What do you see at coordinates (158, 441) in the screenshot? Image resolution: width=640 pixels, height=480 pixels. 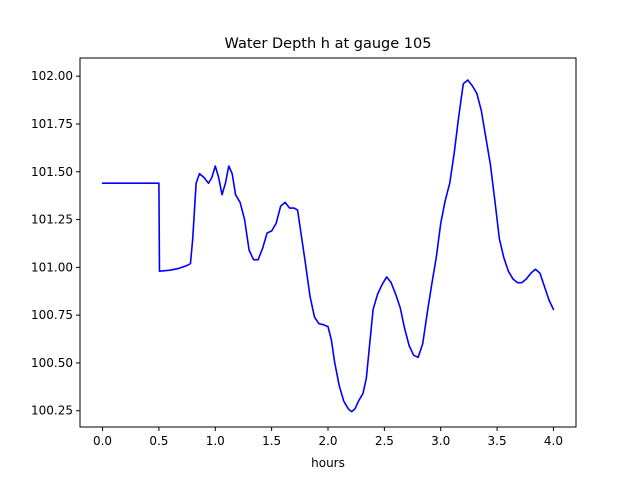 I see `x-tick-label: 0.5` at bounding box center [158, 441].